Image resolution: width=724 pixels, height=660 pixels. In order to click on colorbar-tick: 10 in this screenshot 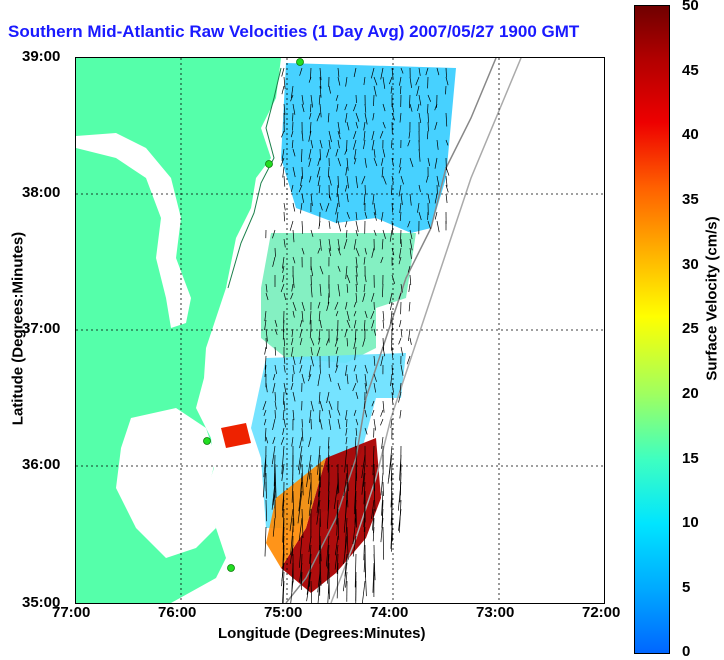, I will do `click(690, 522)`.